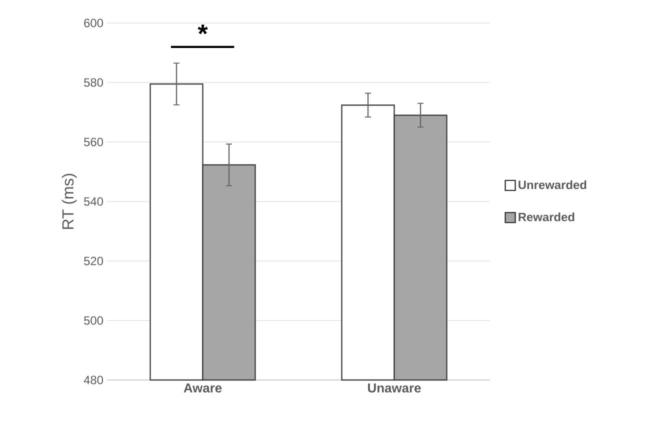 The image size is (648, 430). What do you see at coordinates (69, 201) in the screenshot?
I see `y-axis-title: RT (ms)` at bounding box center [69, 201].